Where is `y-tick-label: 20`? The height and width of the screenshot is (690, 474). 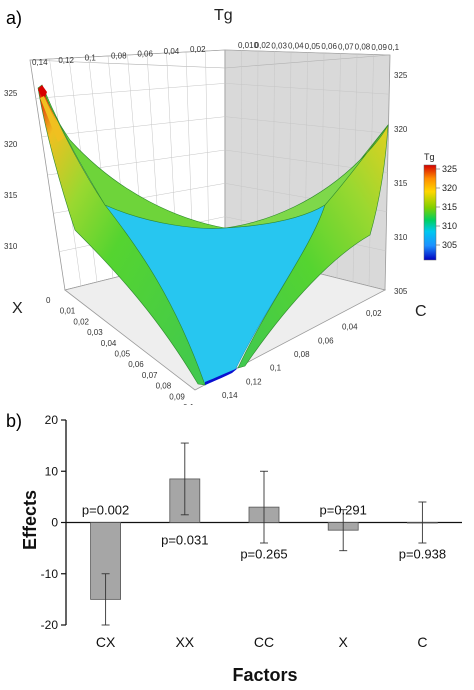 y-tick-label: 20 is located at coordinates (52, 420).